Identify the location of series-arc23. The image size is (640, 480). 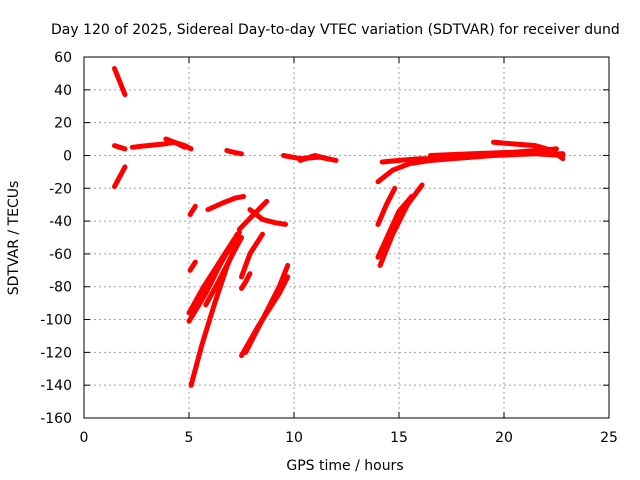
(401, 225).